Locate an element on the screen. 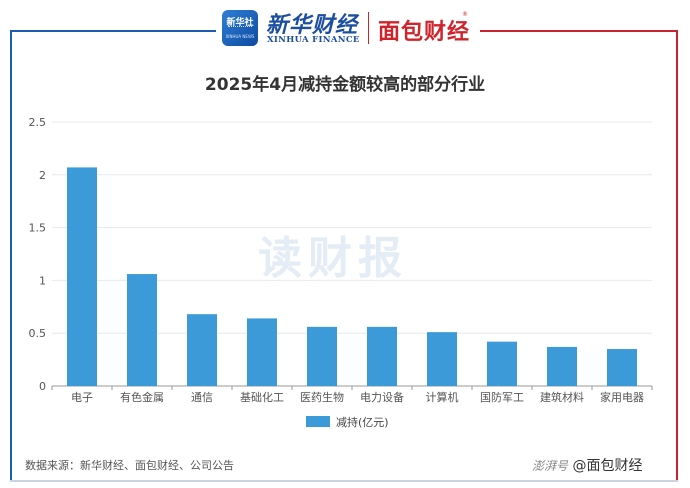 The image size is (690, 488). x-tick-label: 电力设备 is located at coordinates (382, 397).